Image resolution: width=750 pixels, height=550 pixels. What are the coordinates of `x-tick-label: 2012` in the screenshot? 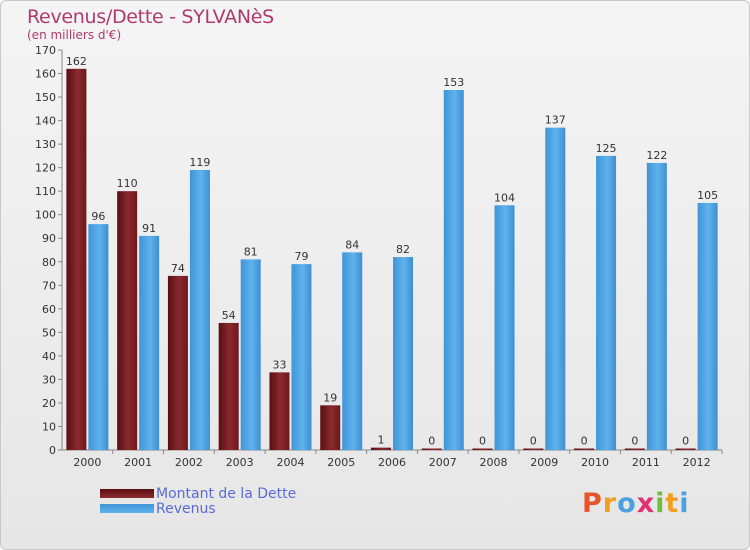 It's located at (697, 462).